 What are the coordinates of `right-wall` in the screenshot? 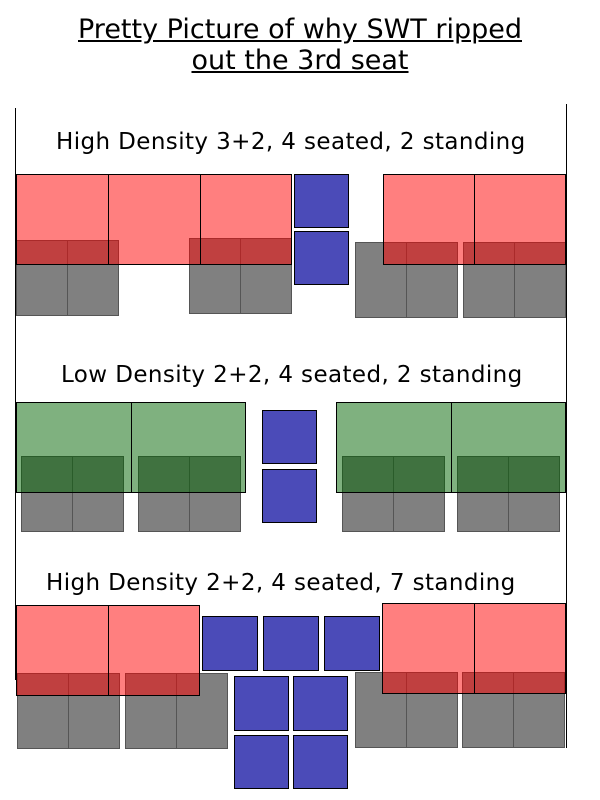 It's located at (566, 426).